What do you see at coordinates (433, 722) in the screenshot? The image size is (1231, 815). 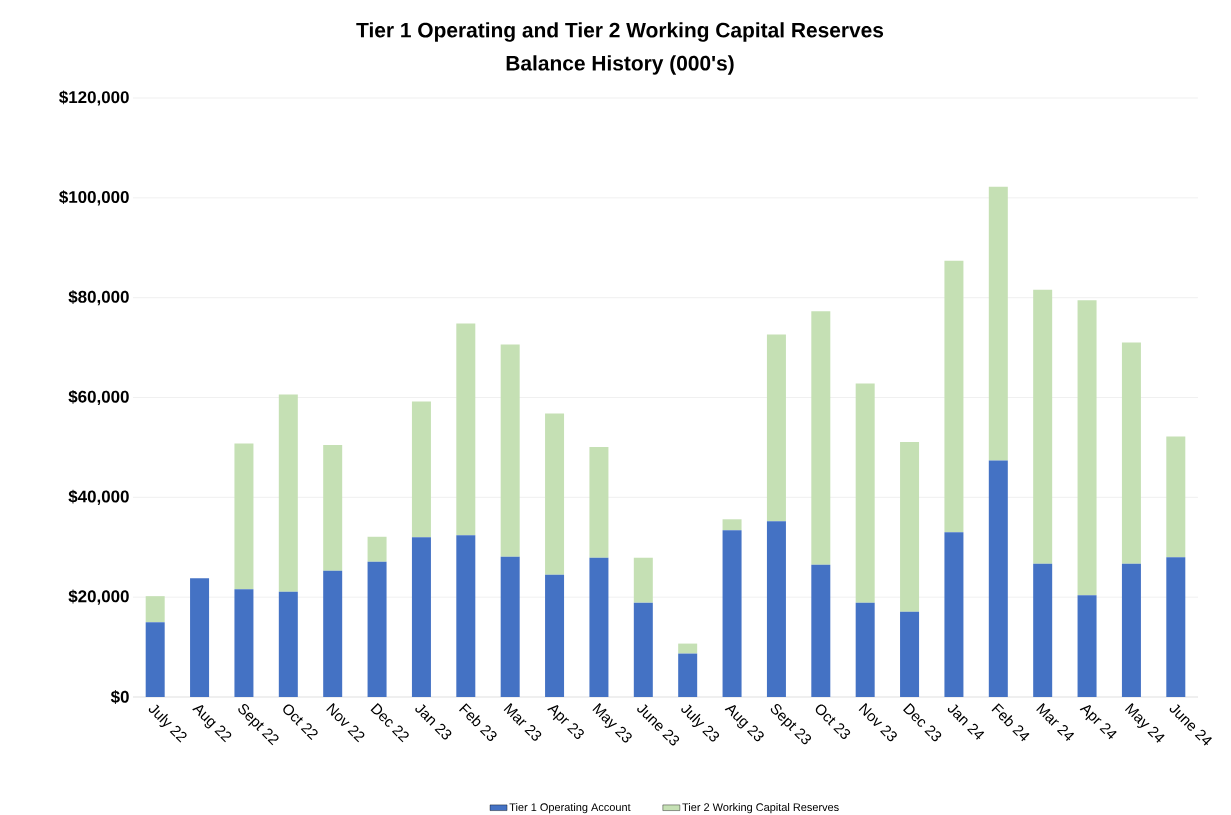 I see `x-tick-label: Jan 23` at bounding box center [433, 722].